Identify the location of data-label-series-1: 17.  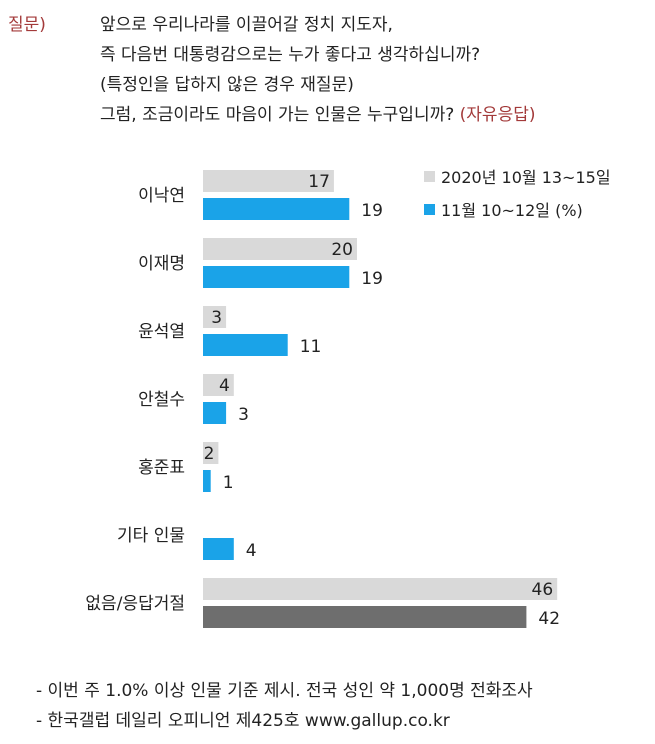
(319, 182).